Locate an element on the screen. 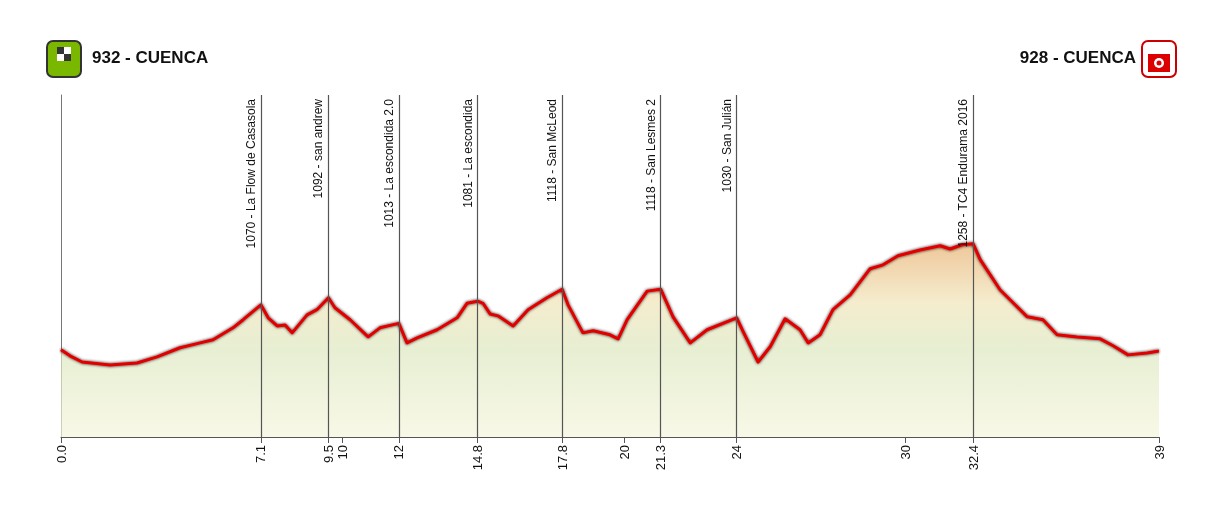  x-tick-label: 32.4 is located at coordinates (973, 458).